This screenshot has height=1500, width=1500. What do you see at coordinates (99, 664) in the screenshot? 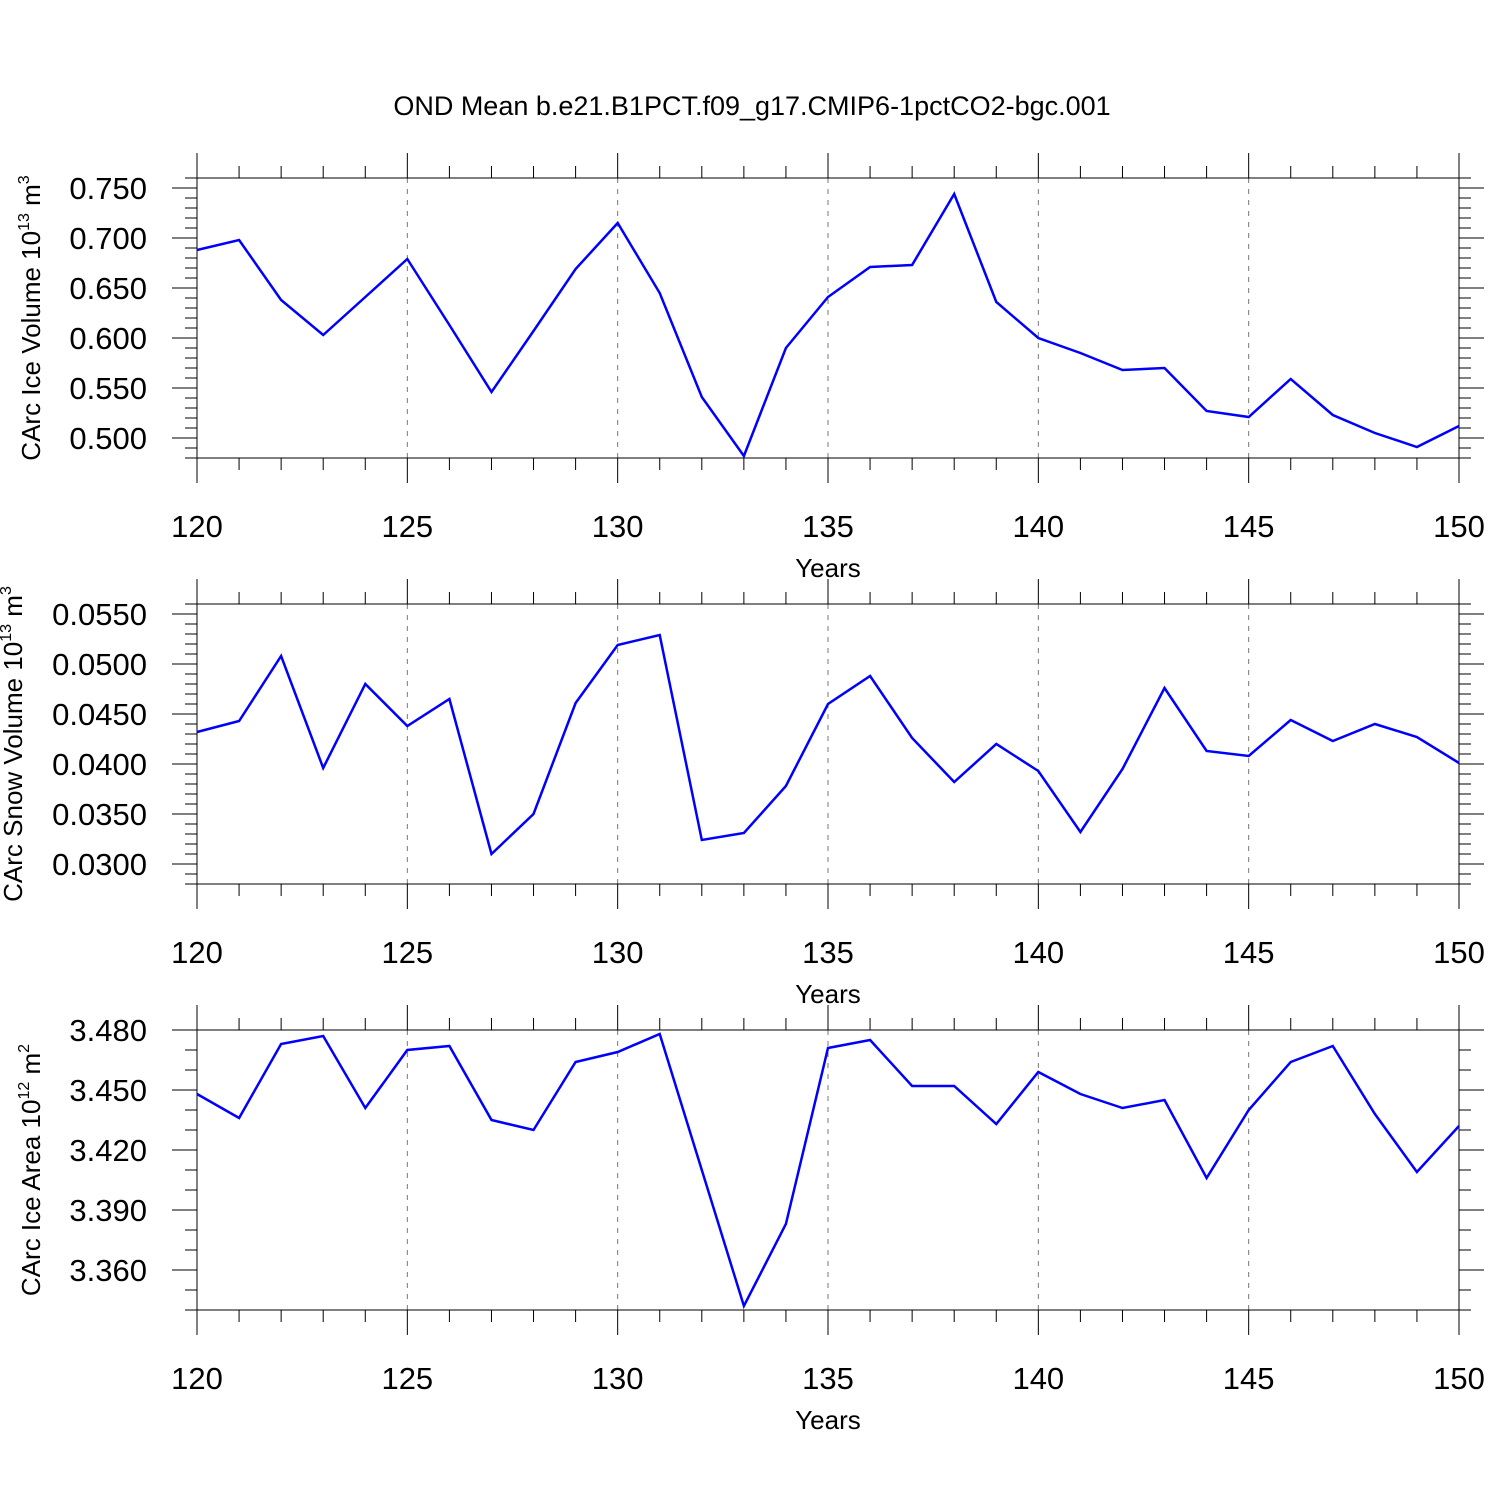
I see `y-tick-label: 0.0500` at bounding box center [99, 664].